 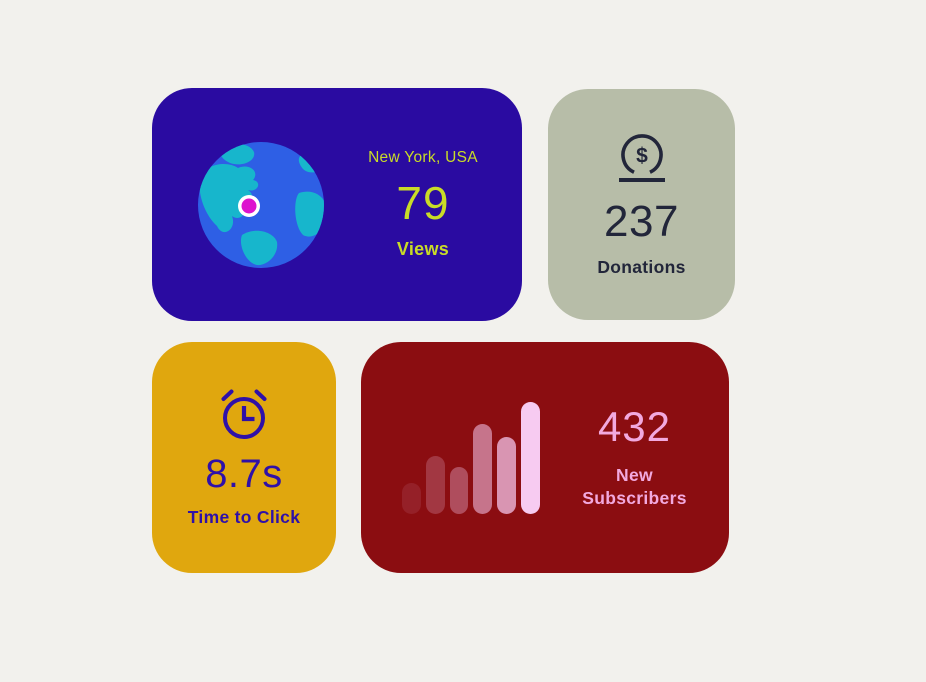 I want to click on alarm-clock-icon, so click(x=244, y=414).